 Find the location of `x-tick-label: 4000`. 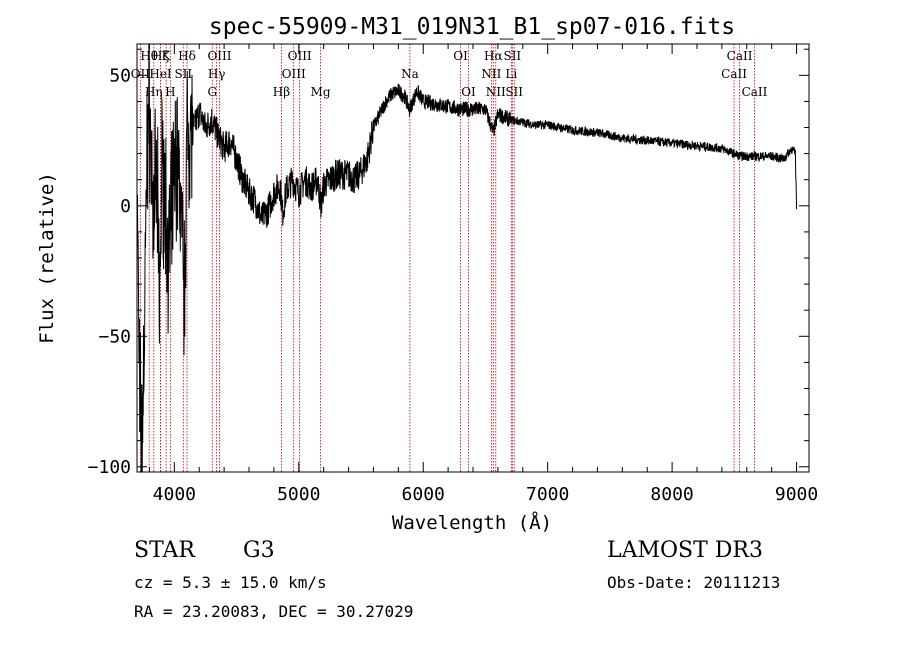

x-tick-label: 4000 is located at coordinates (174, 494).